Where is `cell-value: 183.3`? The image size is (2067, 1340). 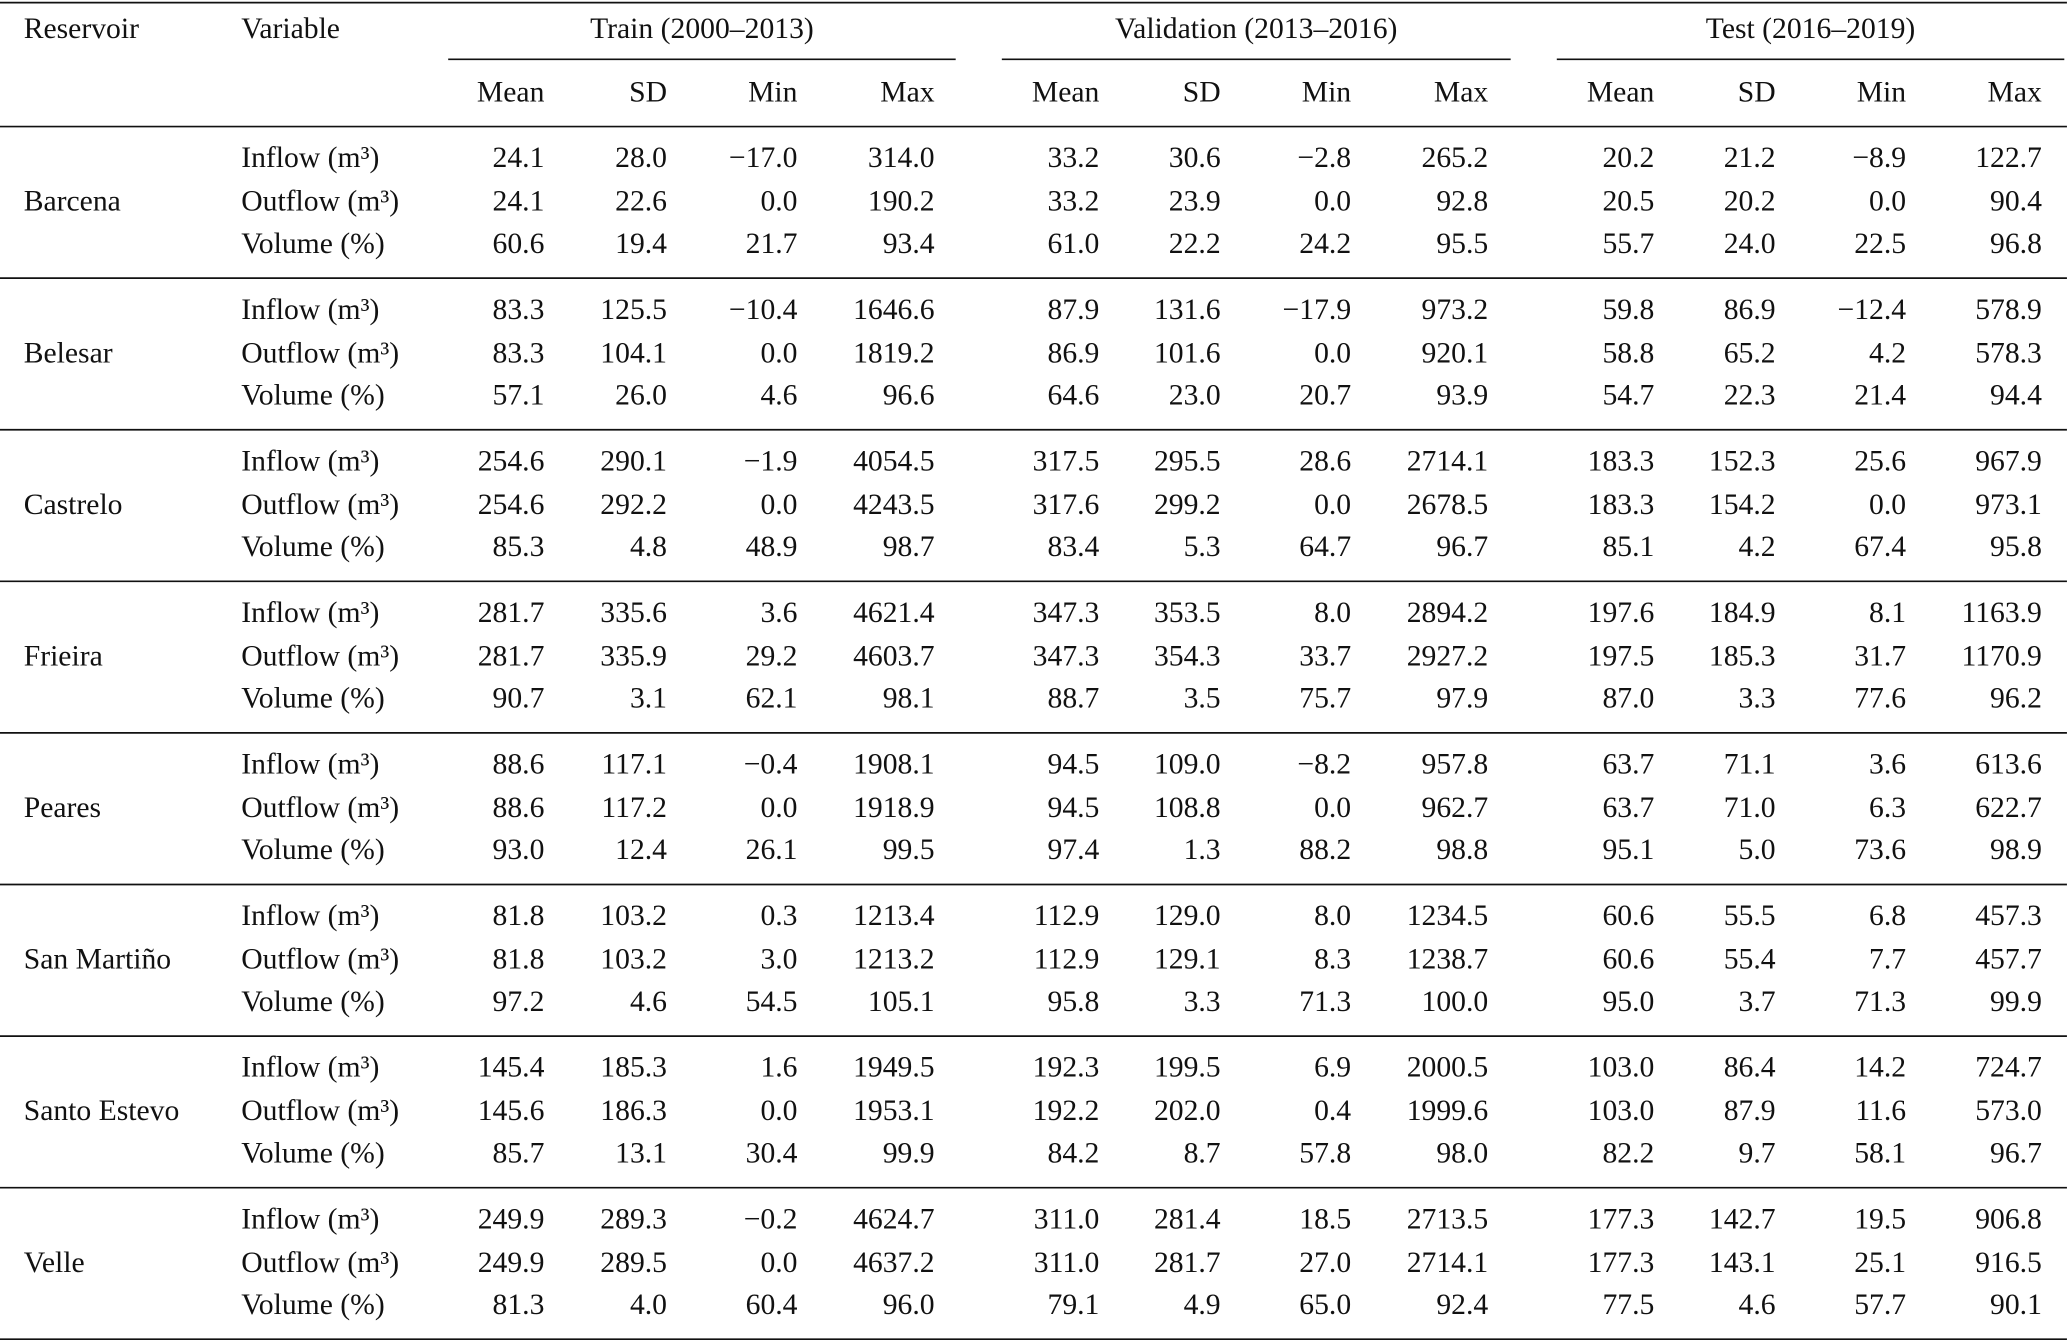
cell-value: 183.3 is located at coordinates (1621, 461).